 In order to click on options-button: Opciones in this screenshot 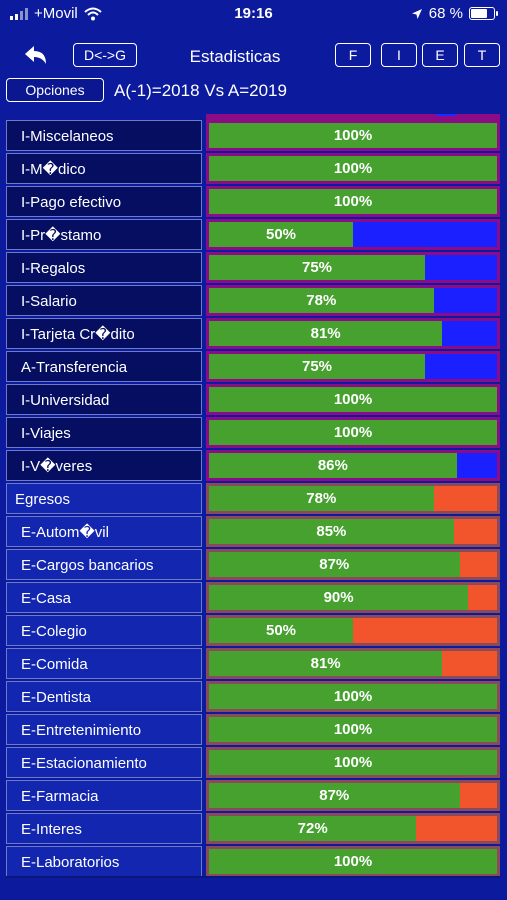, I will do `click(55, 90)`.